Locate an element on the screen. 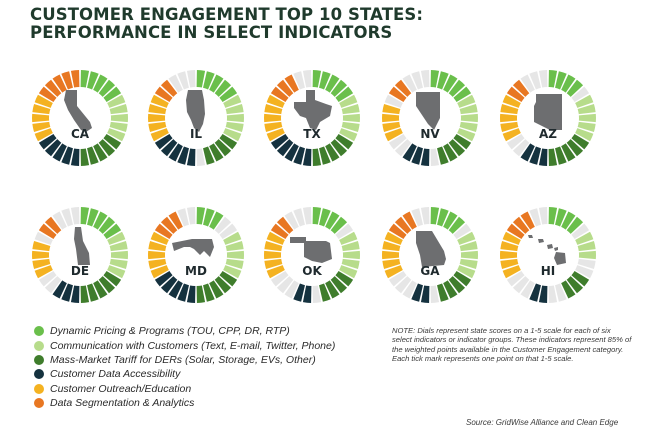  state-ok-map-icon is located at coordinates (311, 250).